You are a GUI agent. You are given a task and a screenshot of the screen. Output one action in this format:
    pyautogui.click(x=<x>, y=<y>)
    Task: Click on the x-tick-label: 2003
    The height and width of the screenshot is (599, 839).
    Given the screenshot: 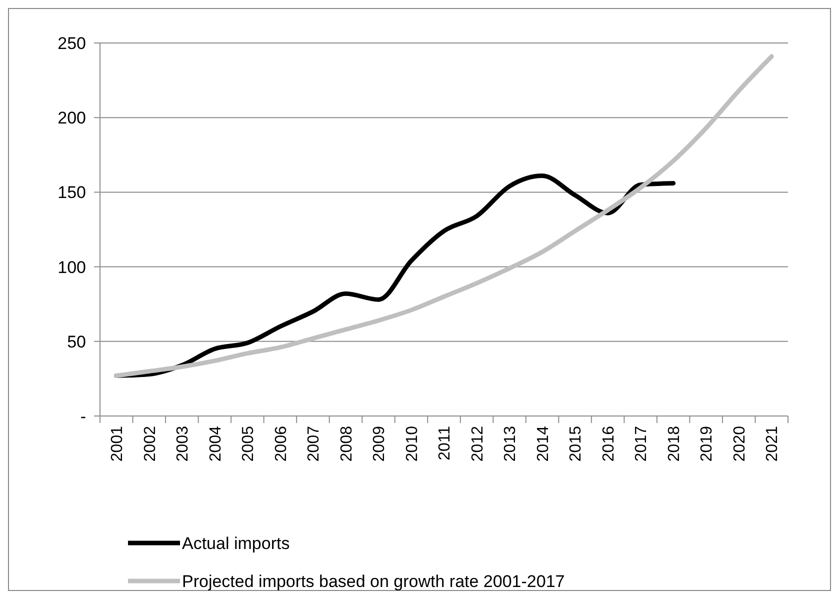 What is the action you would take?
    pyautogui.click(x=183, y=444)
    